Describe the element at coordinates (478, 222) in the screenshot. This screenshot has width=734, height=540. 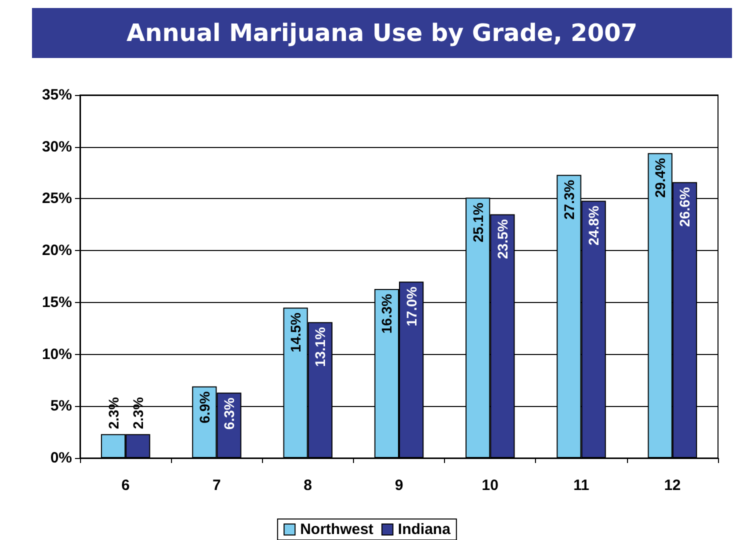
I see `data-label: 25.1%` at that location.